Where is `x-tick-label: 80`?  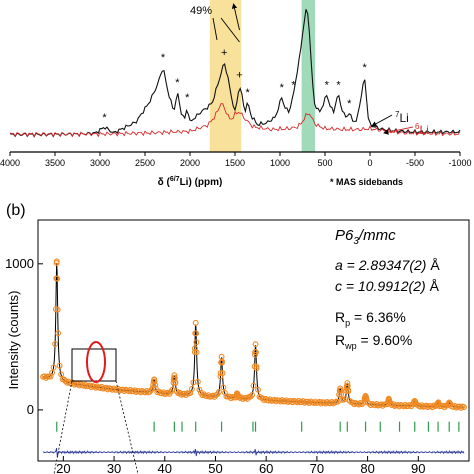 x-tick-label: 80 is located at coordinates (367, 467).